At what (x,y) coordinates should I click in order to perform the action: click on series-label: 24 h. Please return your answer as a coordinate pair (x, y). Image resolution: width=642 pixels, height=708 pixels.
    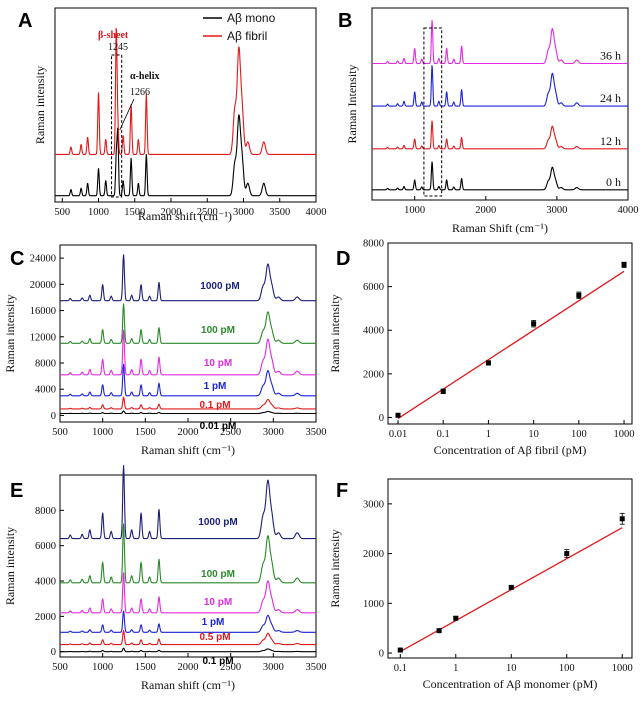
    Looking at the image, I should click on (610, 98).